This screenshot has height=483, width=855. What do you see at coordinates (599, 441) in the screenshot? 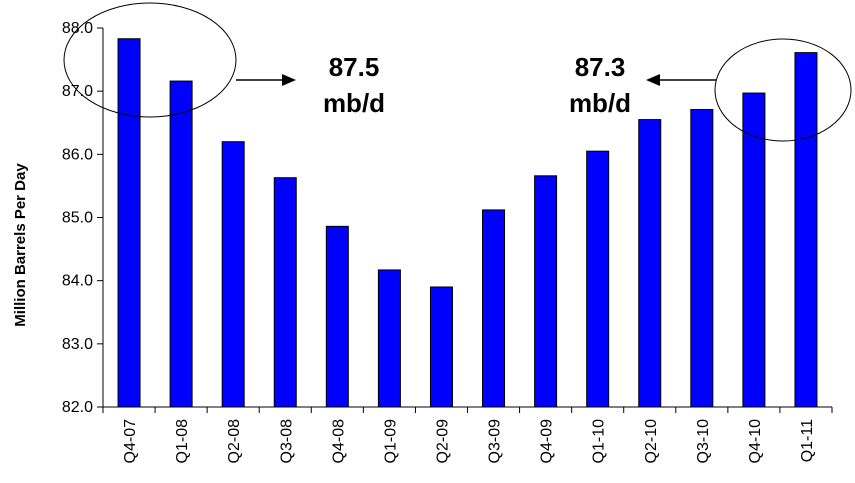
I see `x-tick-label: Q1-10` at bounding box center [599, 441].